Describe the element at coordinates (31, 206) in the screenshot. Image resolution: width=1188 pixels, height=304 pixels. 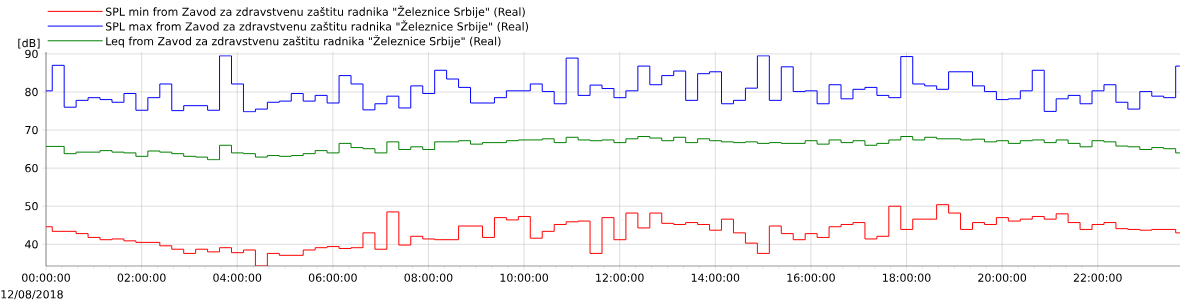
I see `y-tick-label: 50` at that location.